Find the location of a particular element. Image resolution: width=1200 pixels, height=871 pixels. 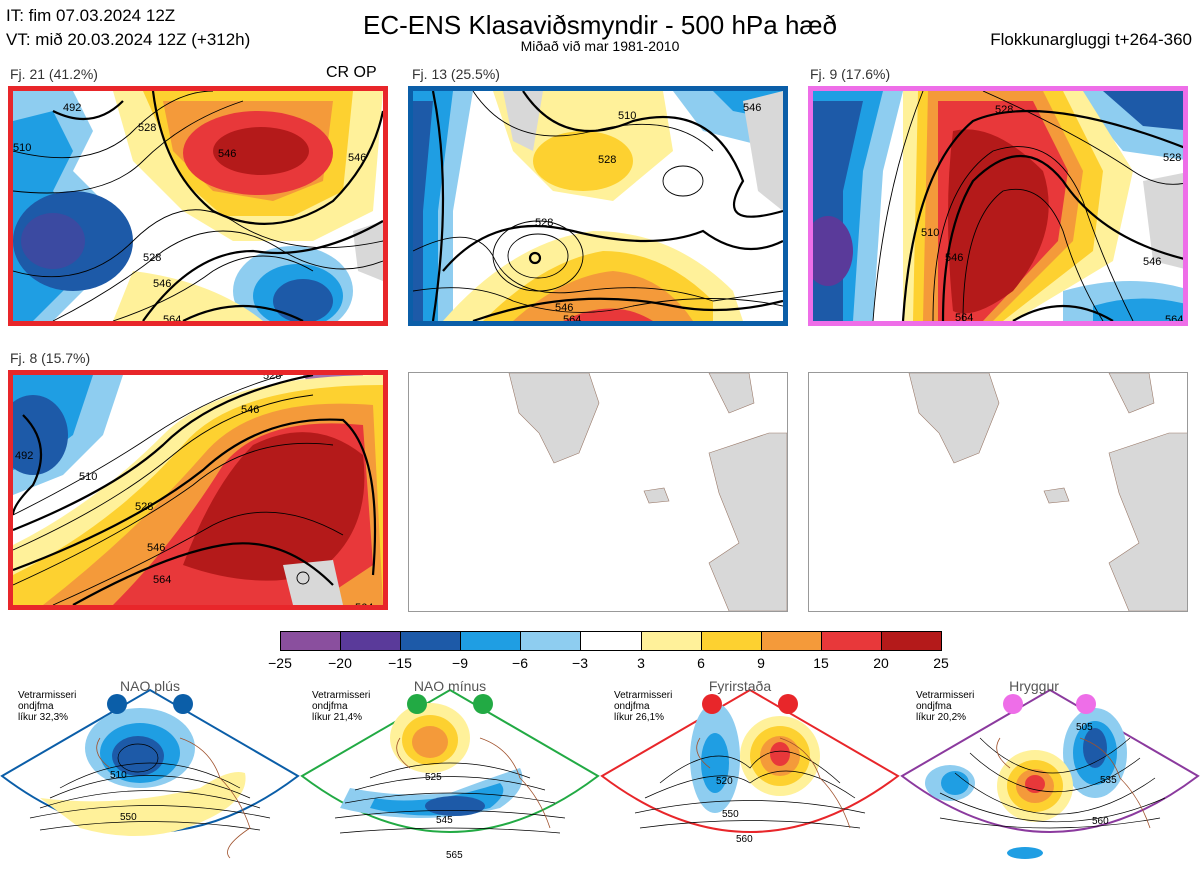

cluster-3-label: Fj. 9 (17.6%) is located at coordinates (850, 74).